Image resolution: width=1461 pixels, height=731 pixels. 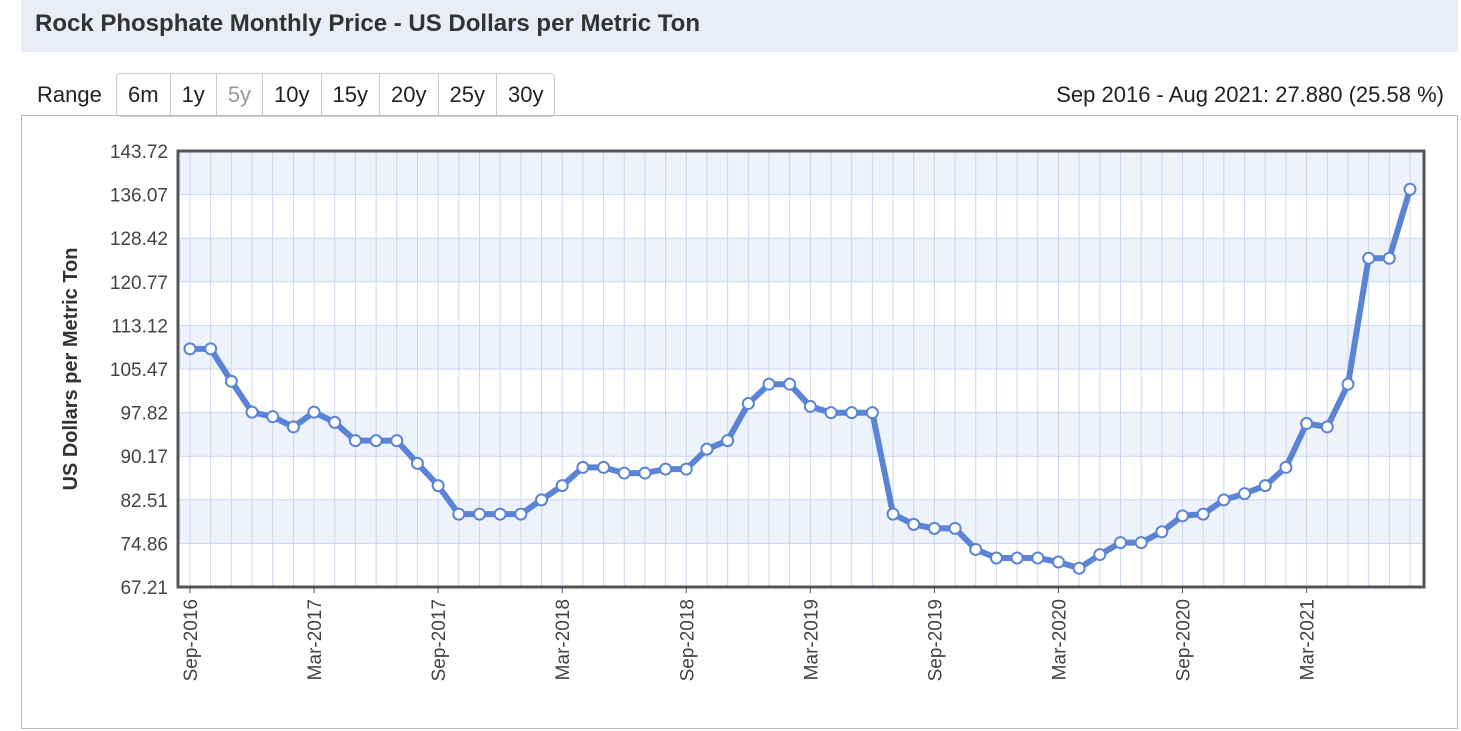 I want to click on y-tick-label: 74.86, so click(x=144, y=544).